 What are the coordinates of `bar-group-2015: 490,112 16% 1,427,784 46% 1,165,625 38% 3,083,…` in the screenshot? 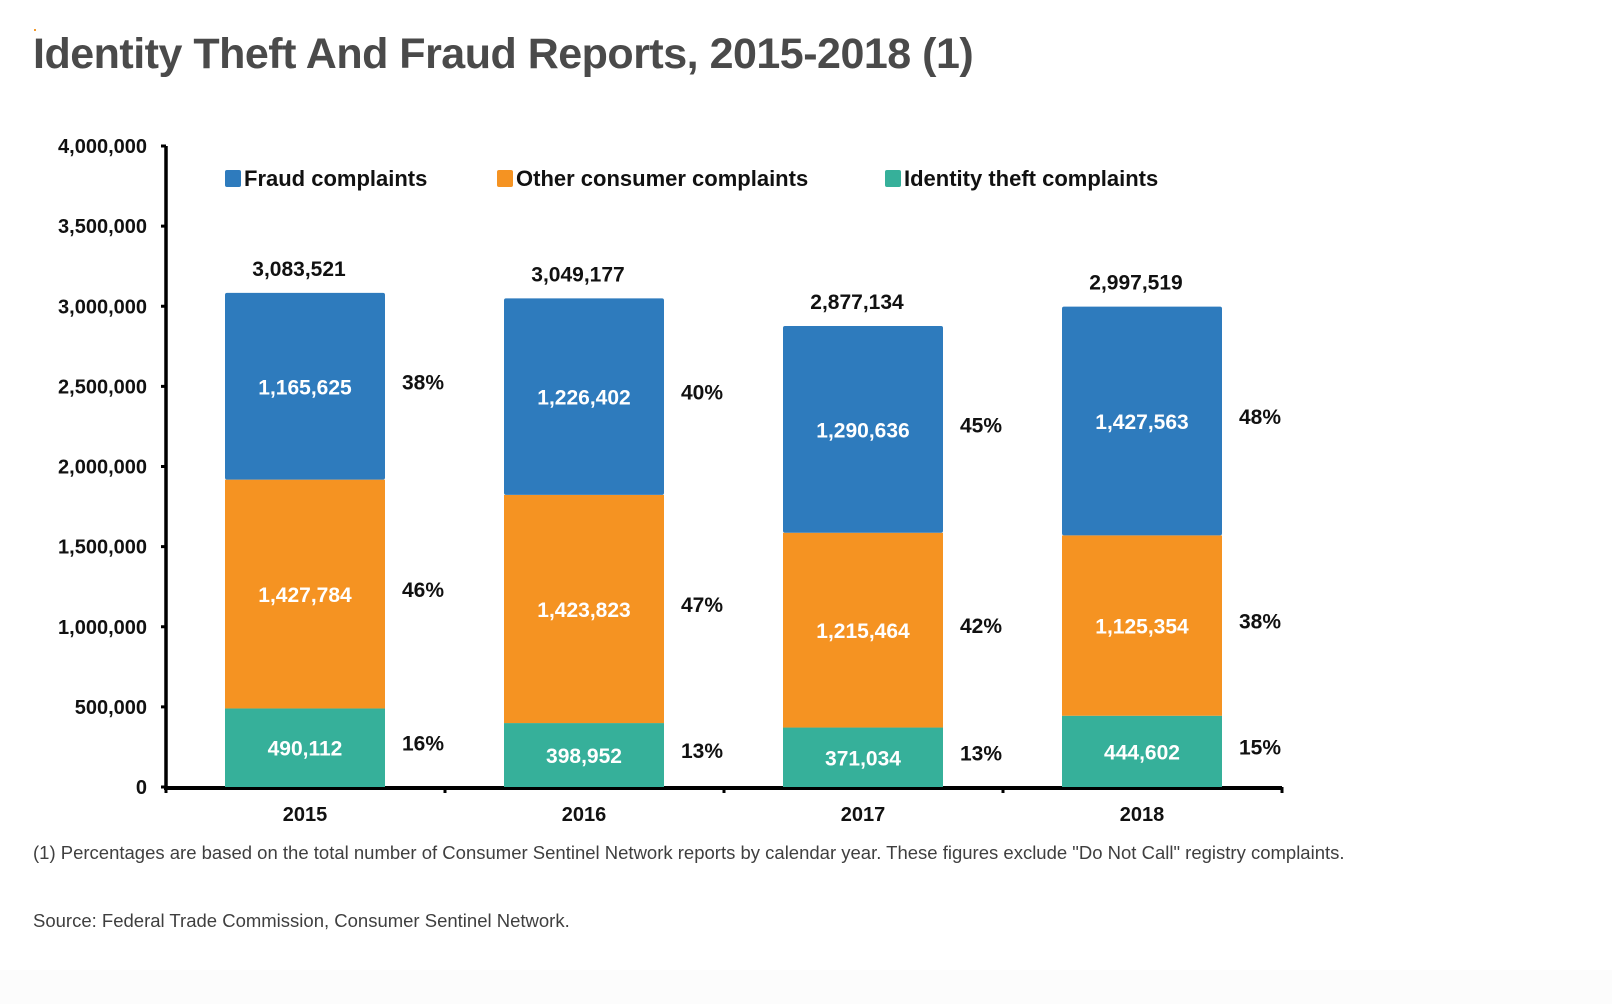 It's located at (334, 522).